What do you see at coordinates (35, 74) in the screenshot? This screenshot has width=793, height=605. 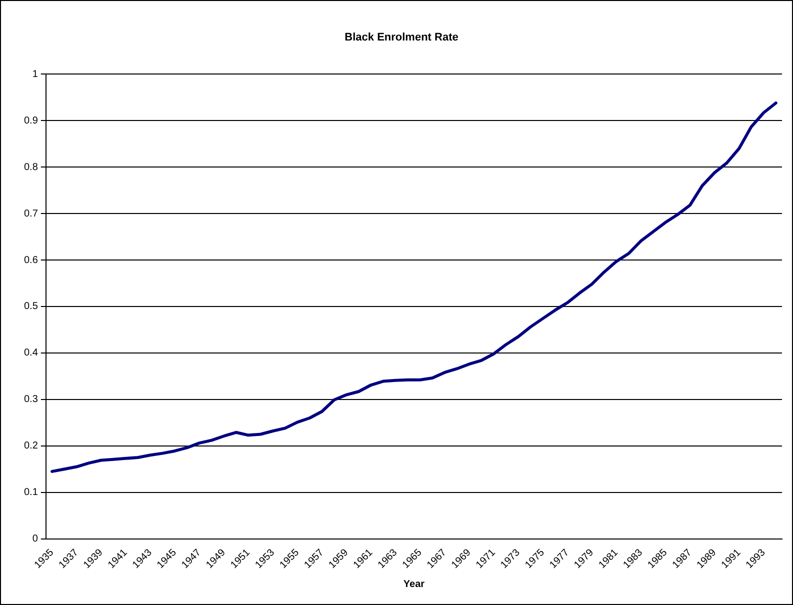 I see `y-tick-label: 1` at bounding box center [35, 74].